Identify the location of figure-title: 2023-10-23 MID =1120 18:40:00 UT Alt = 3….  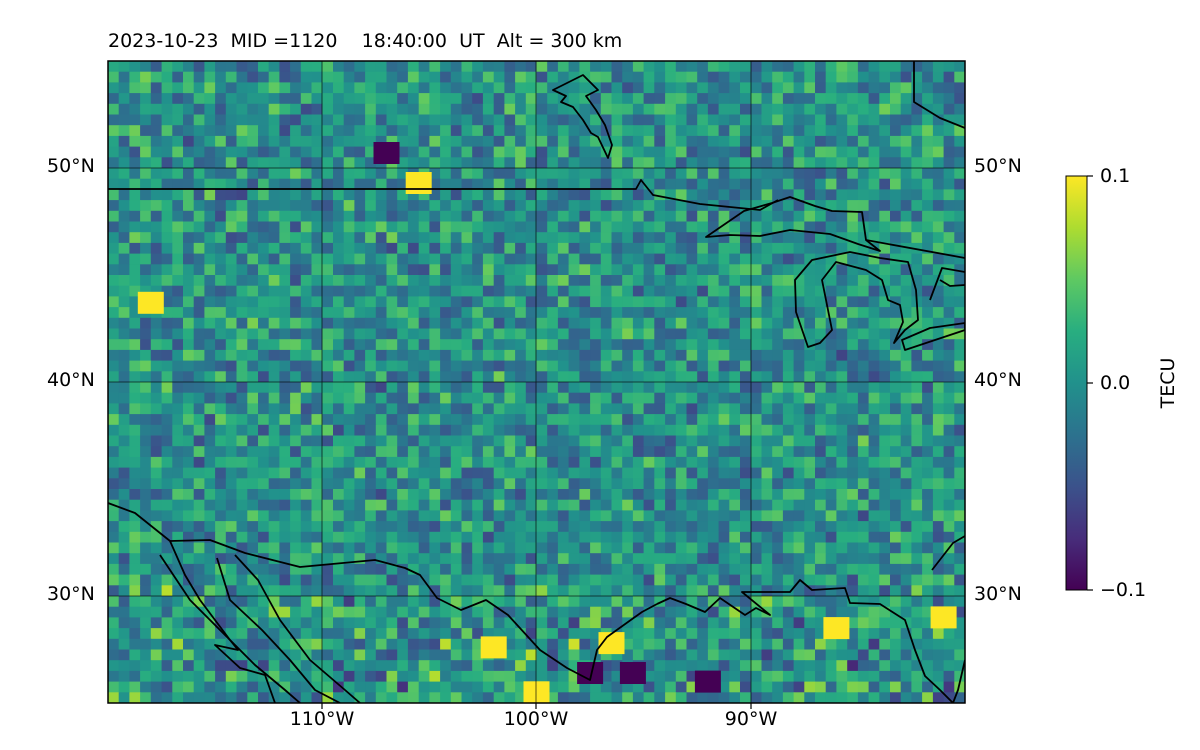
(365, 41).